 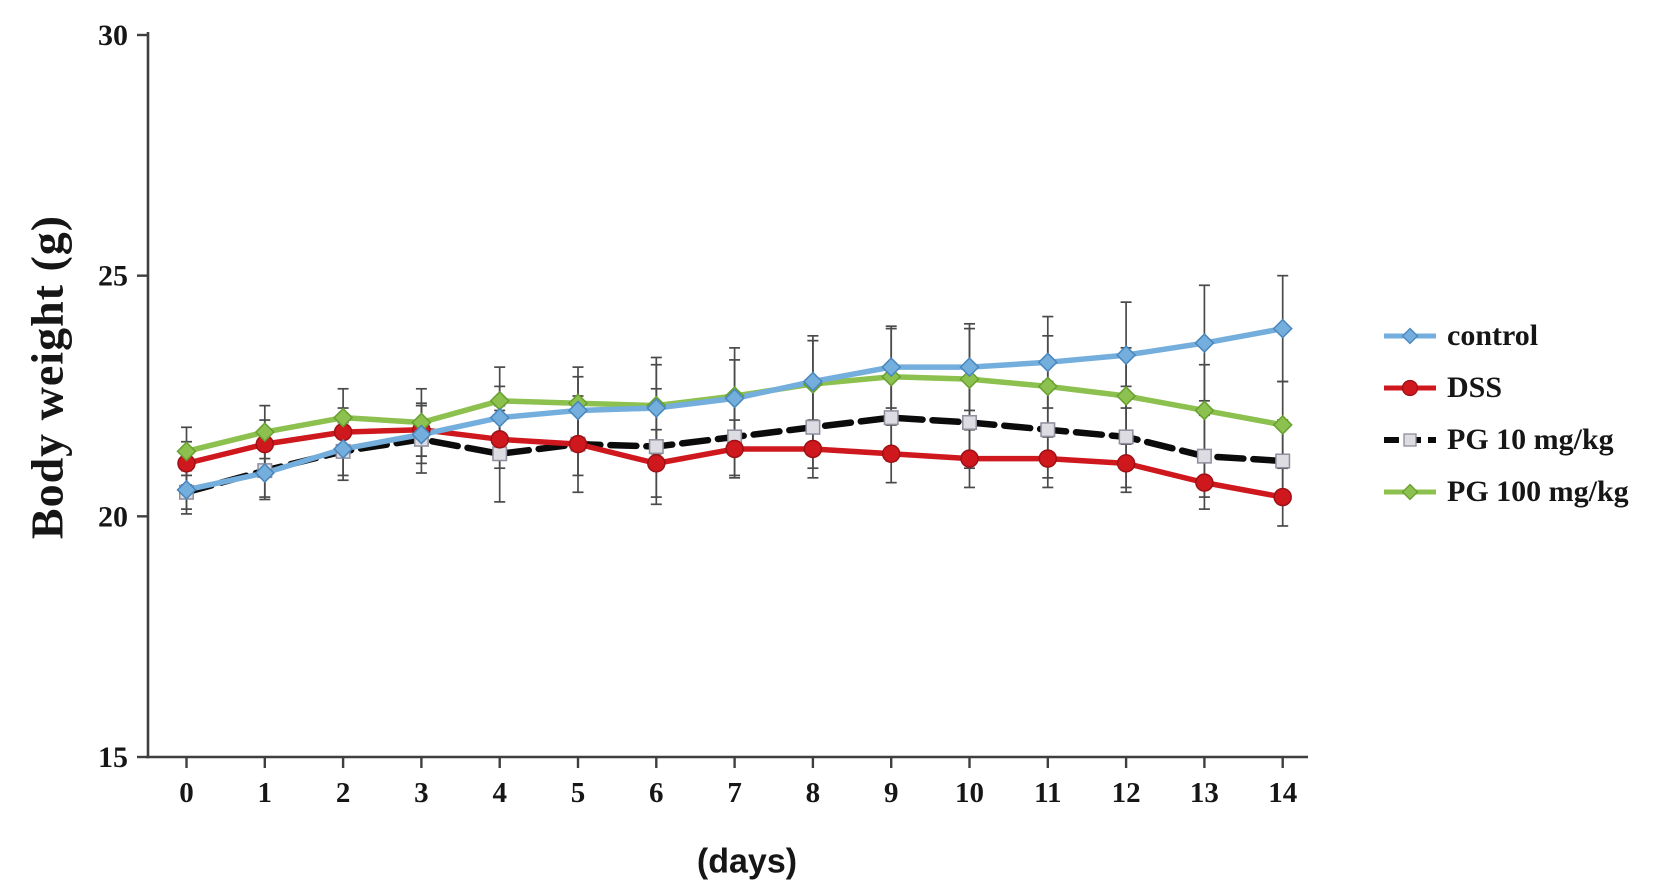 What do you see at coordinates (734, 793) in the screenshot?
I see `x-tick-label: 7` at bounding box center [734, 793].